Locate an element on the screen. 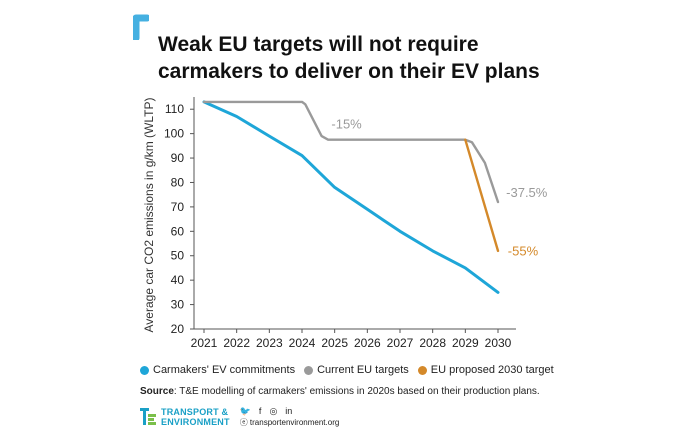 The image size is (694, 433). twitter-icon: 🐦 is located at coordinates (245, 411).